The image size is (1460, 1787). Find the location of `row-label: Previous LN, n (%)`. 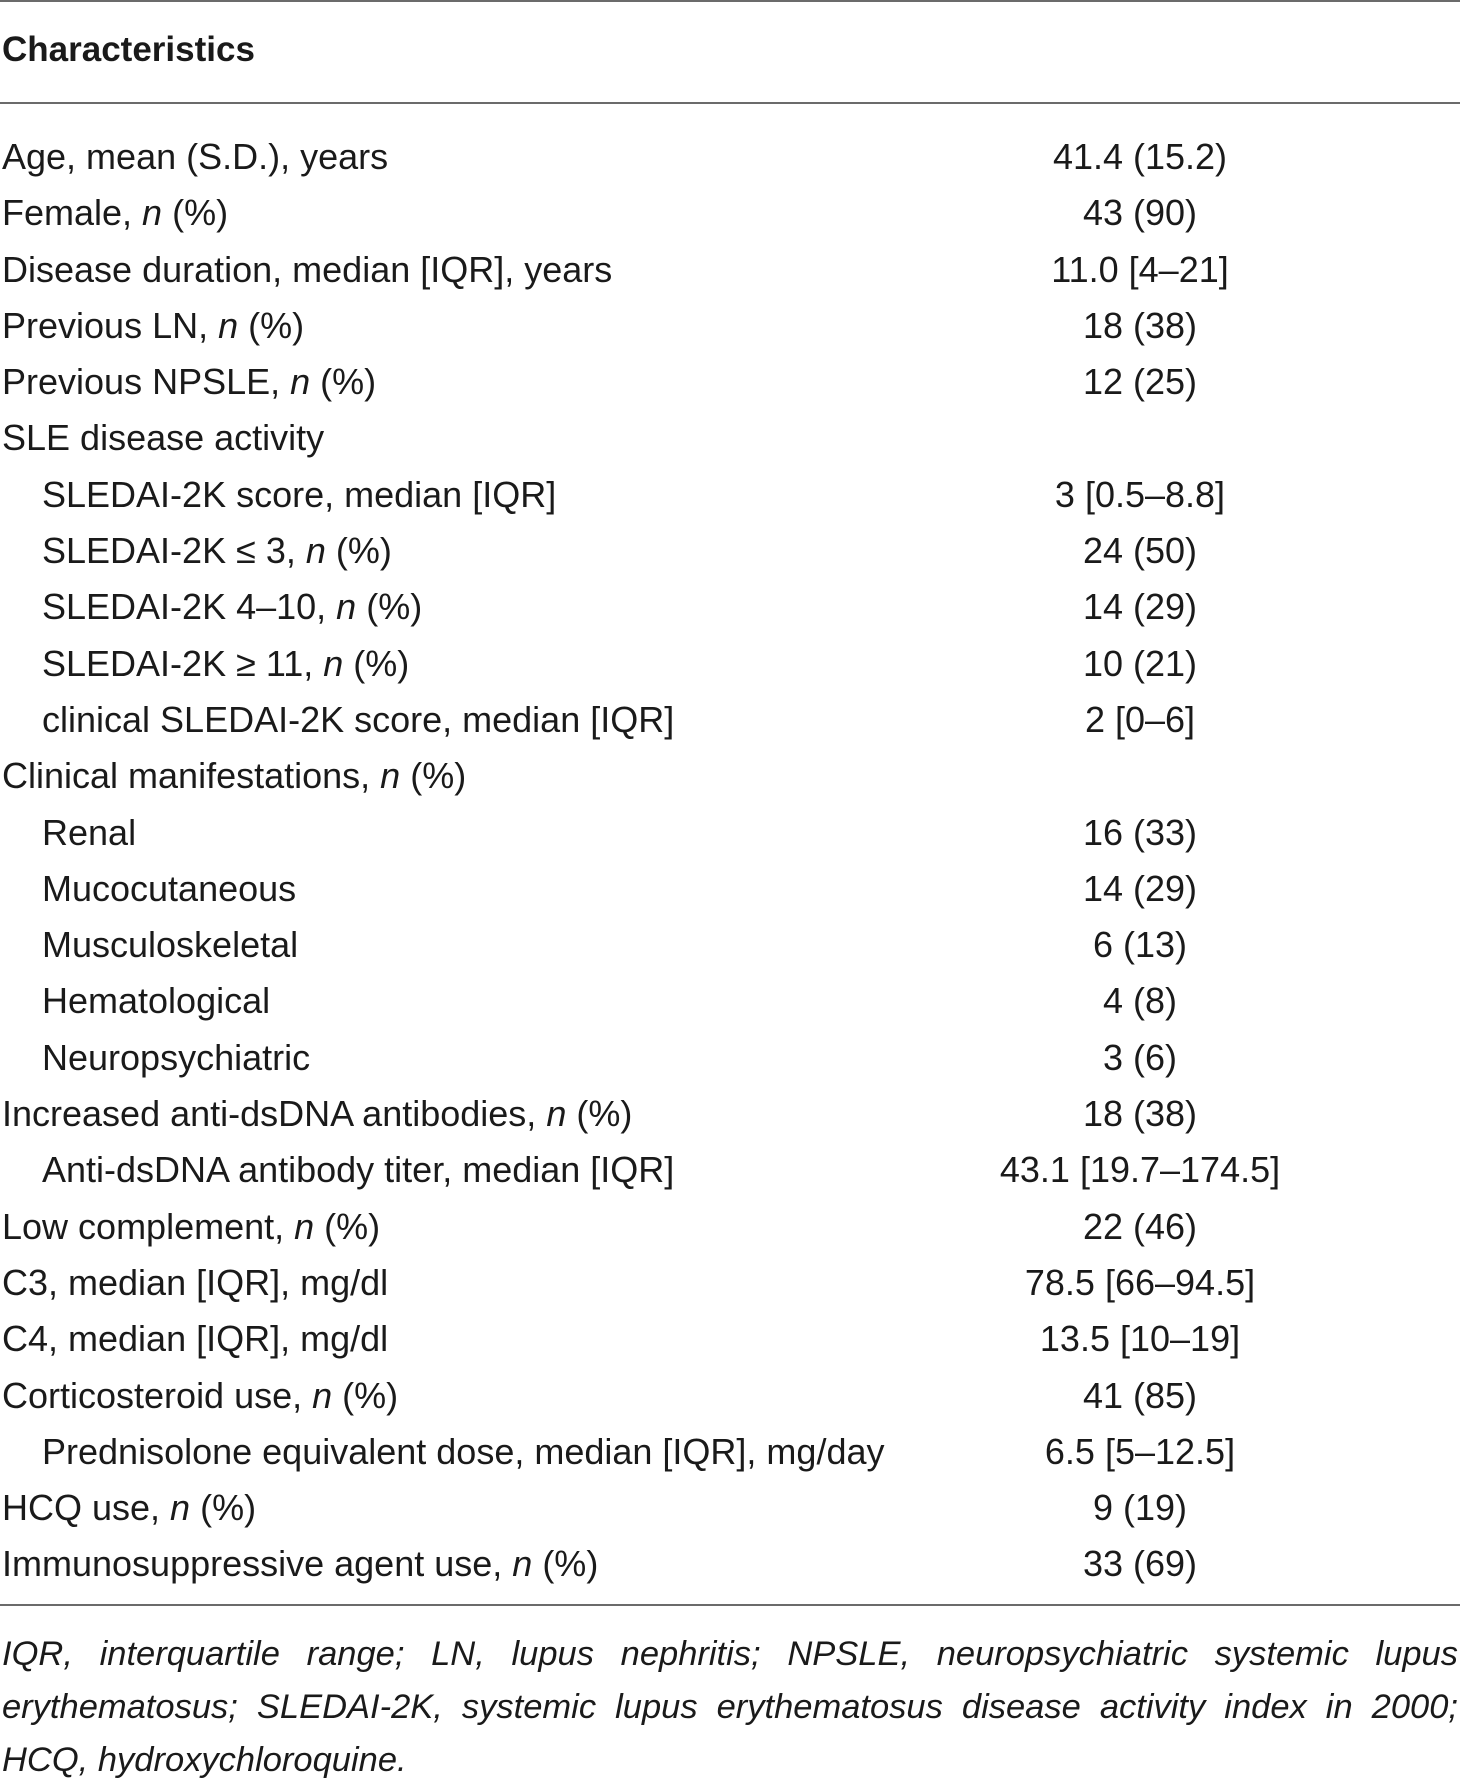

row-label: Previous LN, n (%) is located at coordinates (153, 325).